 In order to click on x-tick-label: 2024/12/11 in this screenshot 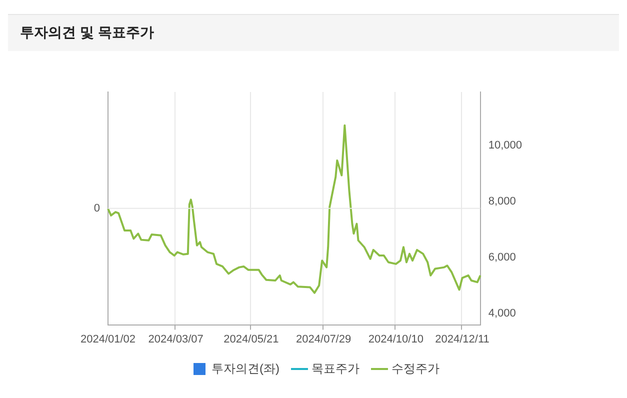, I will do `click(462, 339)`.